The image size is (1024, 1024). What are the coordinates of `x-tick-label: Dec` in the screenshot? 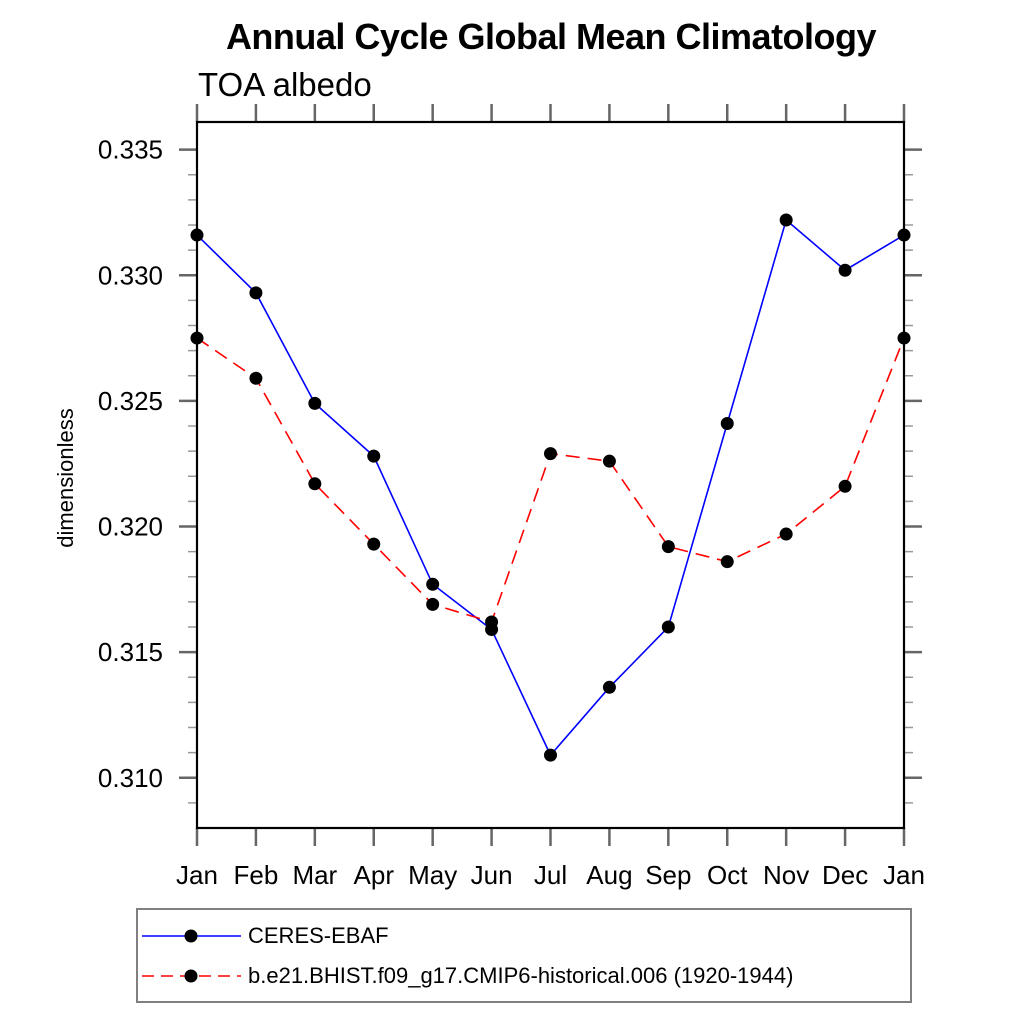 It's located at (845, 875).